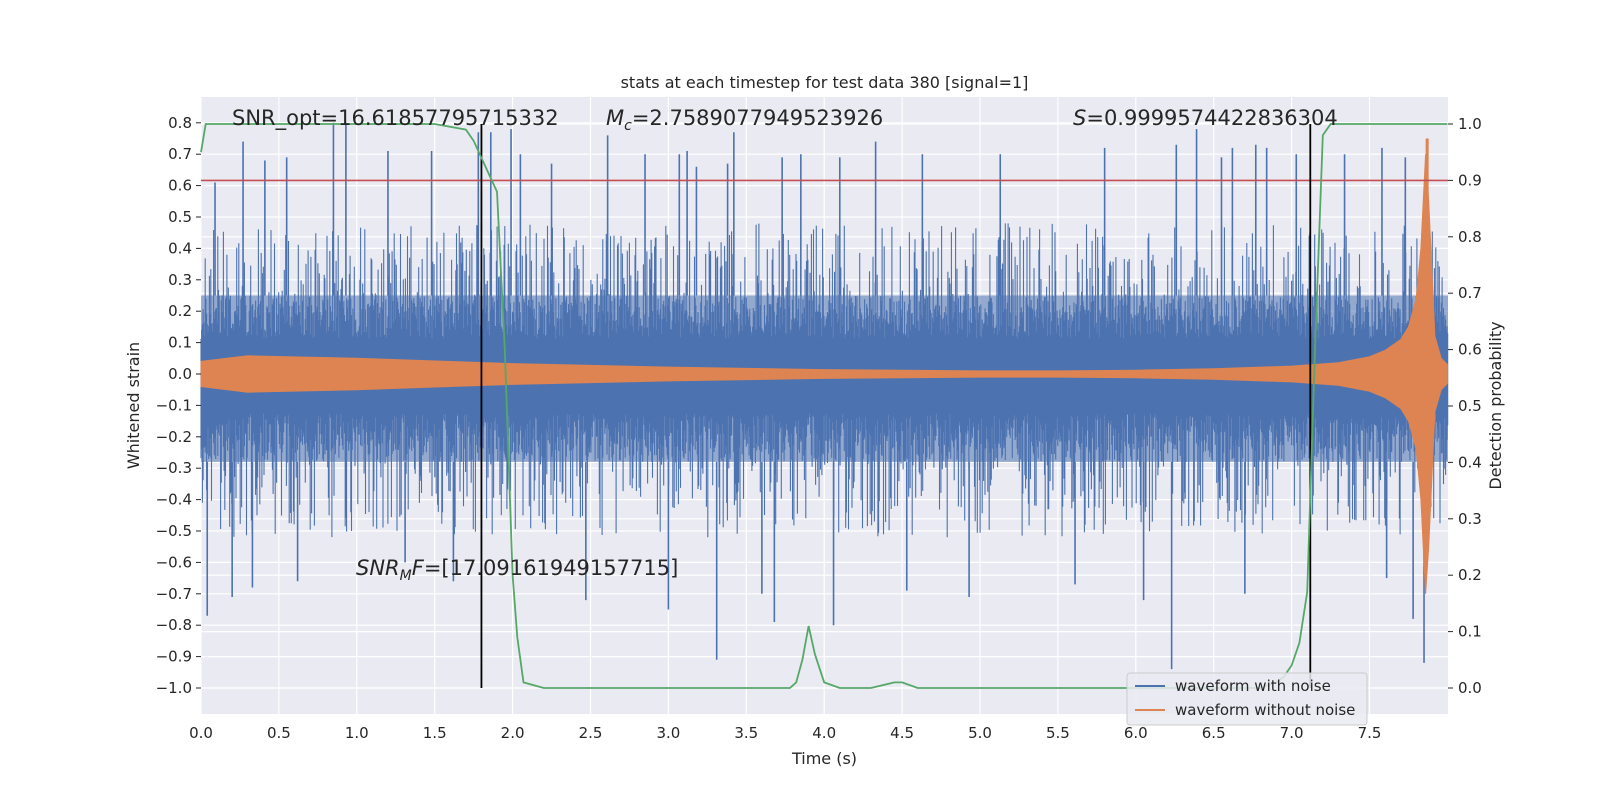 Image resolution: width=1600 pixels, height=800 pixels. I want to click on y-tick-label: 0.8, so click(180, 123).